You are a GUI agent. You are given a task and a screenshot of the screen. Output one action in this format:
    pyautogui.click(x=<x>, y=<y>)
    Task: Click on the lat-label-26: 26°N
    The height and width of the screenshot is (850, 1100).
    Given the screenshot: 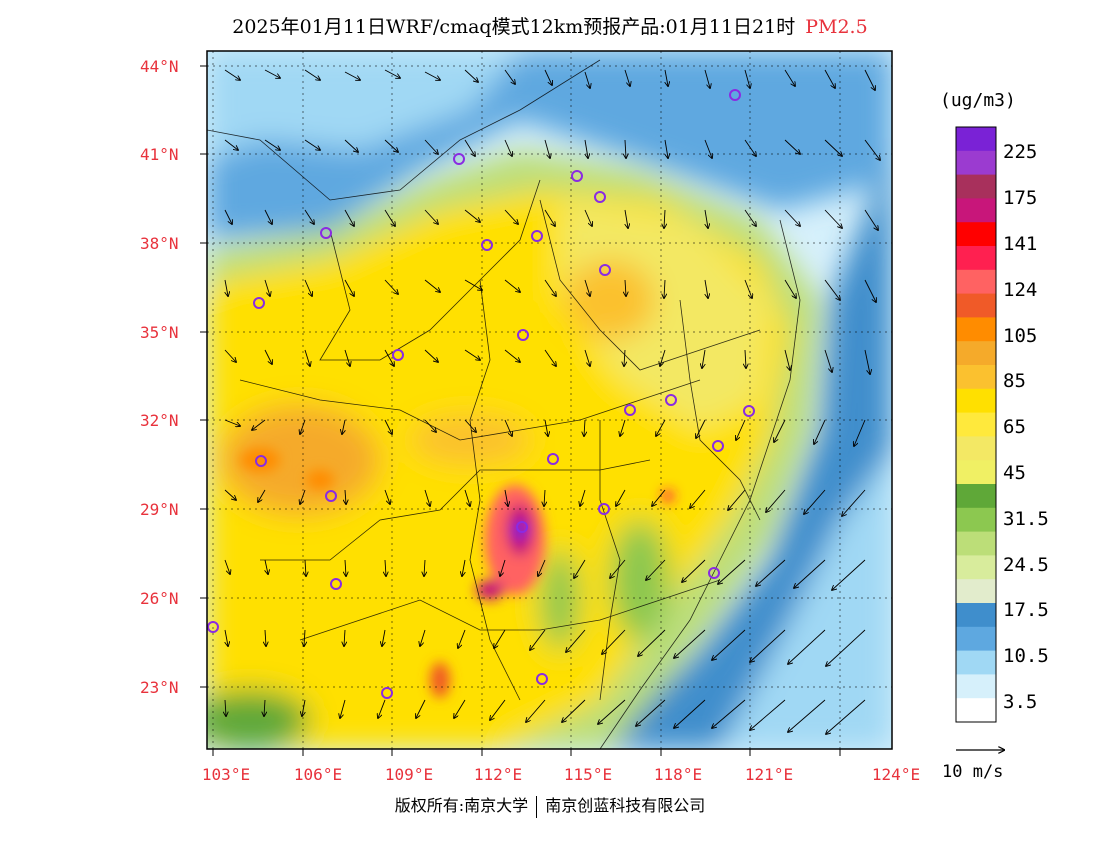 What is the action you would take?
    pyautogui.click(x=159, y=598)
    